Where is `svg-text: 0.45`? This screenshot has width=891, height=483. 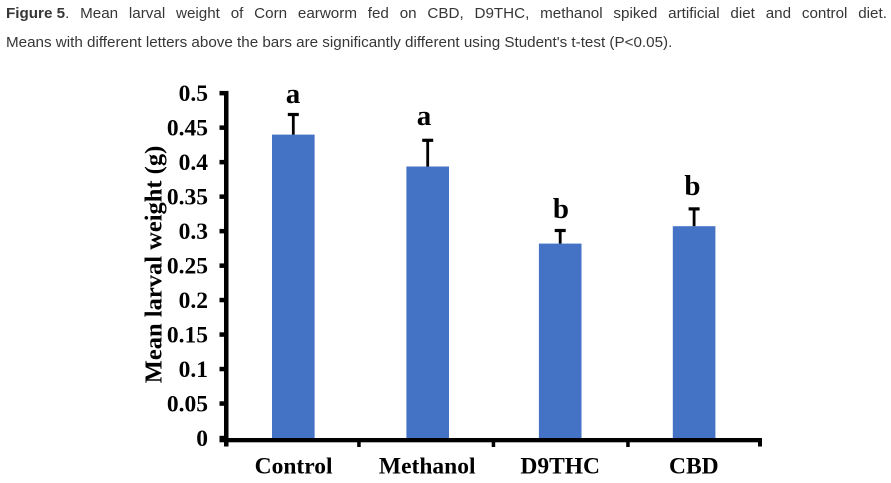
svg-text: 0.45 is located at coordinates (187, 129).